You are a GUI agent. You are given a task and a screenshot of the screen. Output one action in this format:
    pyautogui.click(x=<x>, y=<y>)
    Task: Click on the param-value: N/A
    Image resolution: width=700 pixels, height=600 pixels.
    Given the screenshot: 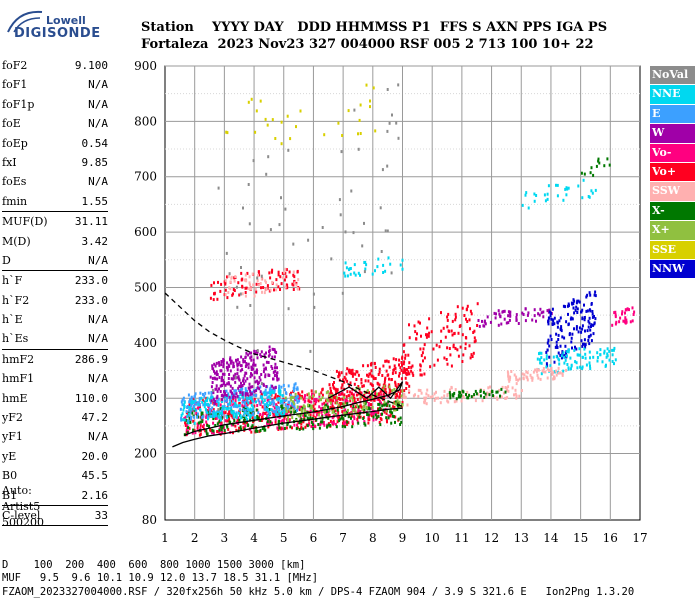 What is the action you would take?
    pyautogui.click(x=98, y=85)
    